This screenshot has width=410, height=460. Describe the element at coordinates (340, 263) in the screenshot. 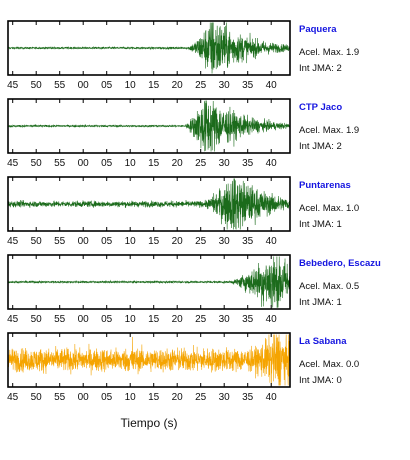

I see `station-name: Bebedero, Escazu` at that location.